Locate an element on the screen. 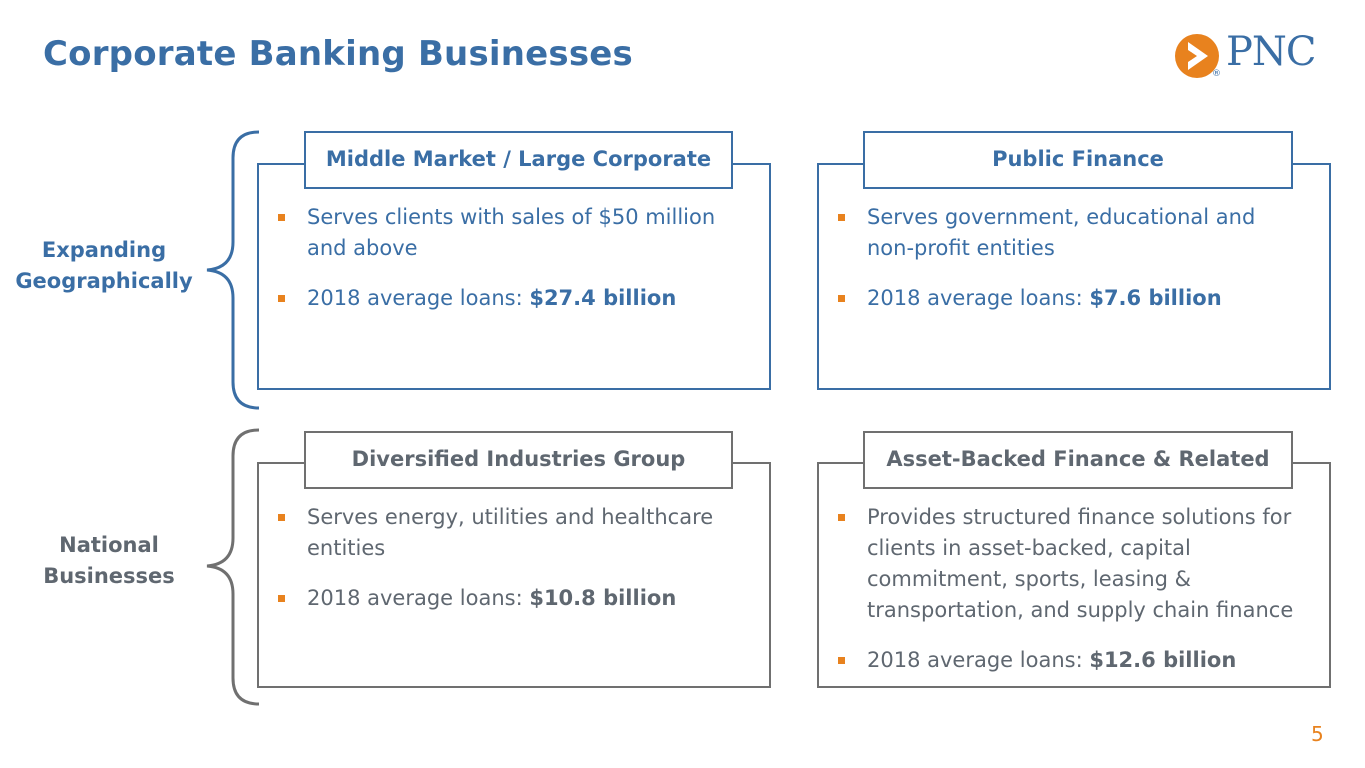 The image size is (1365, 768). panel-middle-market is located at coordinates (514, 276).